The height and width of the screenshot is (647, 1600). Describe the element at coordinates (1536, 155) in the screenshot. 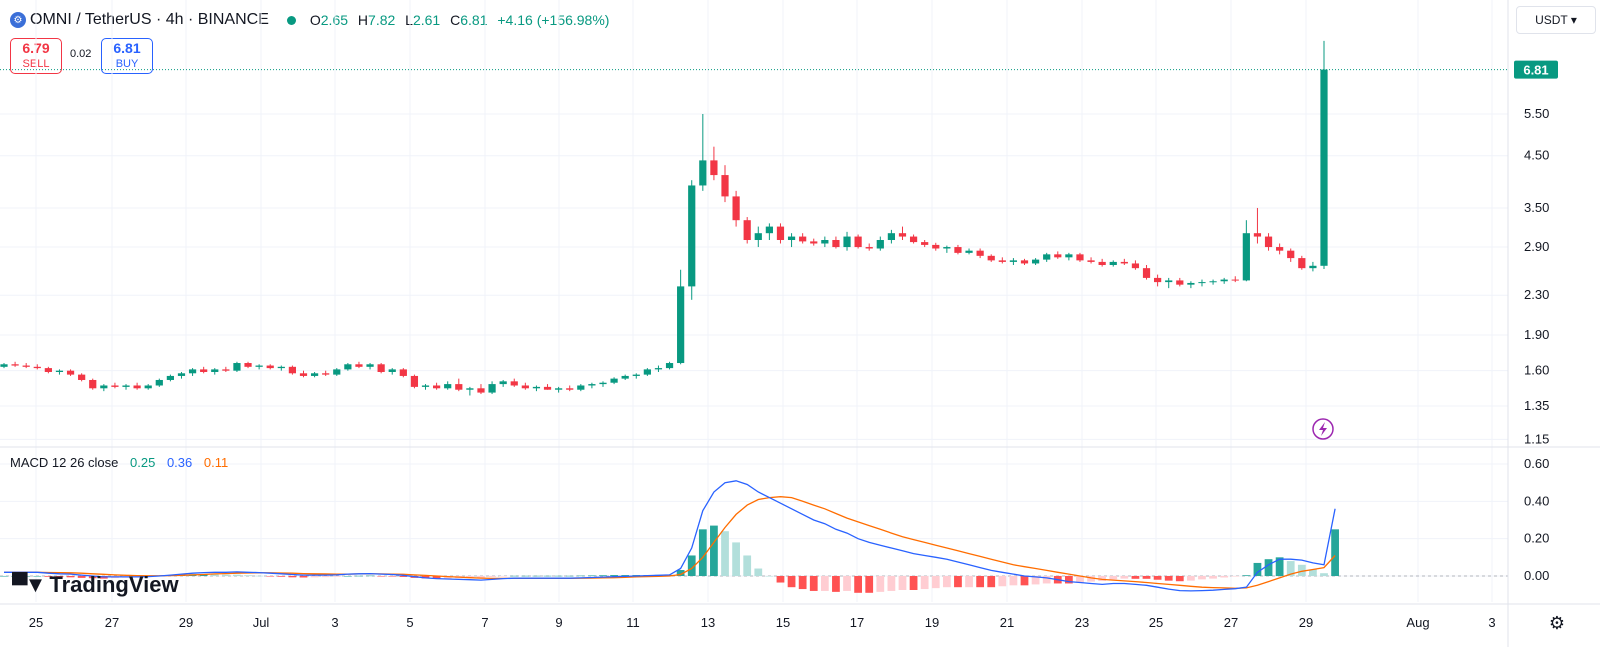

I see `price-tick-label: 4.50` at that location.